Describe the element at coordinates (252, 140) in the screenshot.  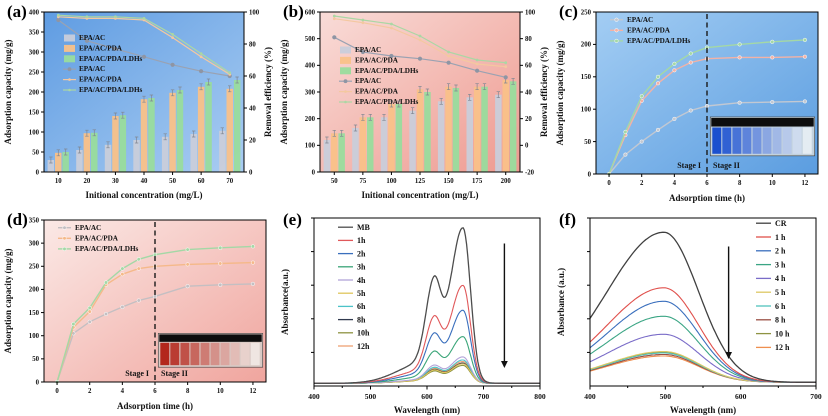
I see `tick-label-right: 20` at that location.